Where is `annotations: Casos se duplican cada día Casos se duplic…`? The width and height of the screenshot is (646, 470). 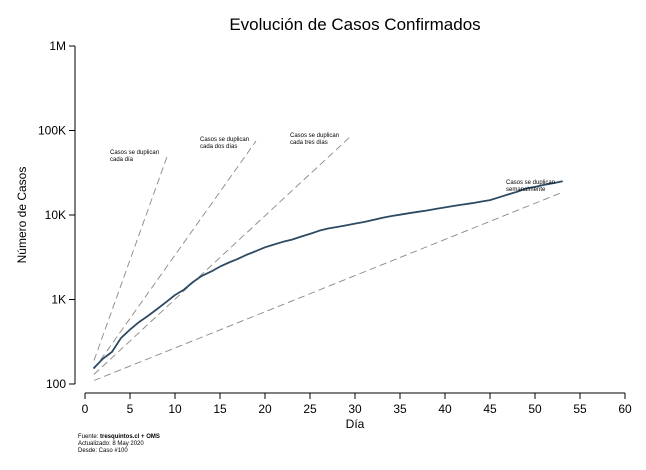 annotations: Casos se duplican cada día Casos se duplic… is located at coordinates (332, 163).